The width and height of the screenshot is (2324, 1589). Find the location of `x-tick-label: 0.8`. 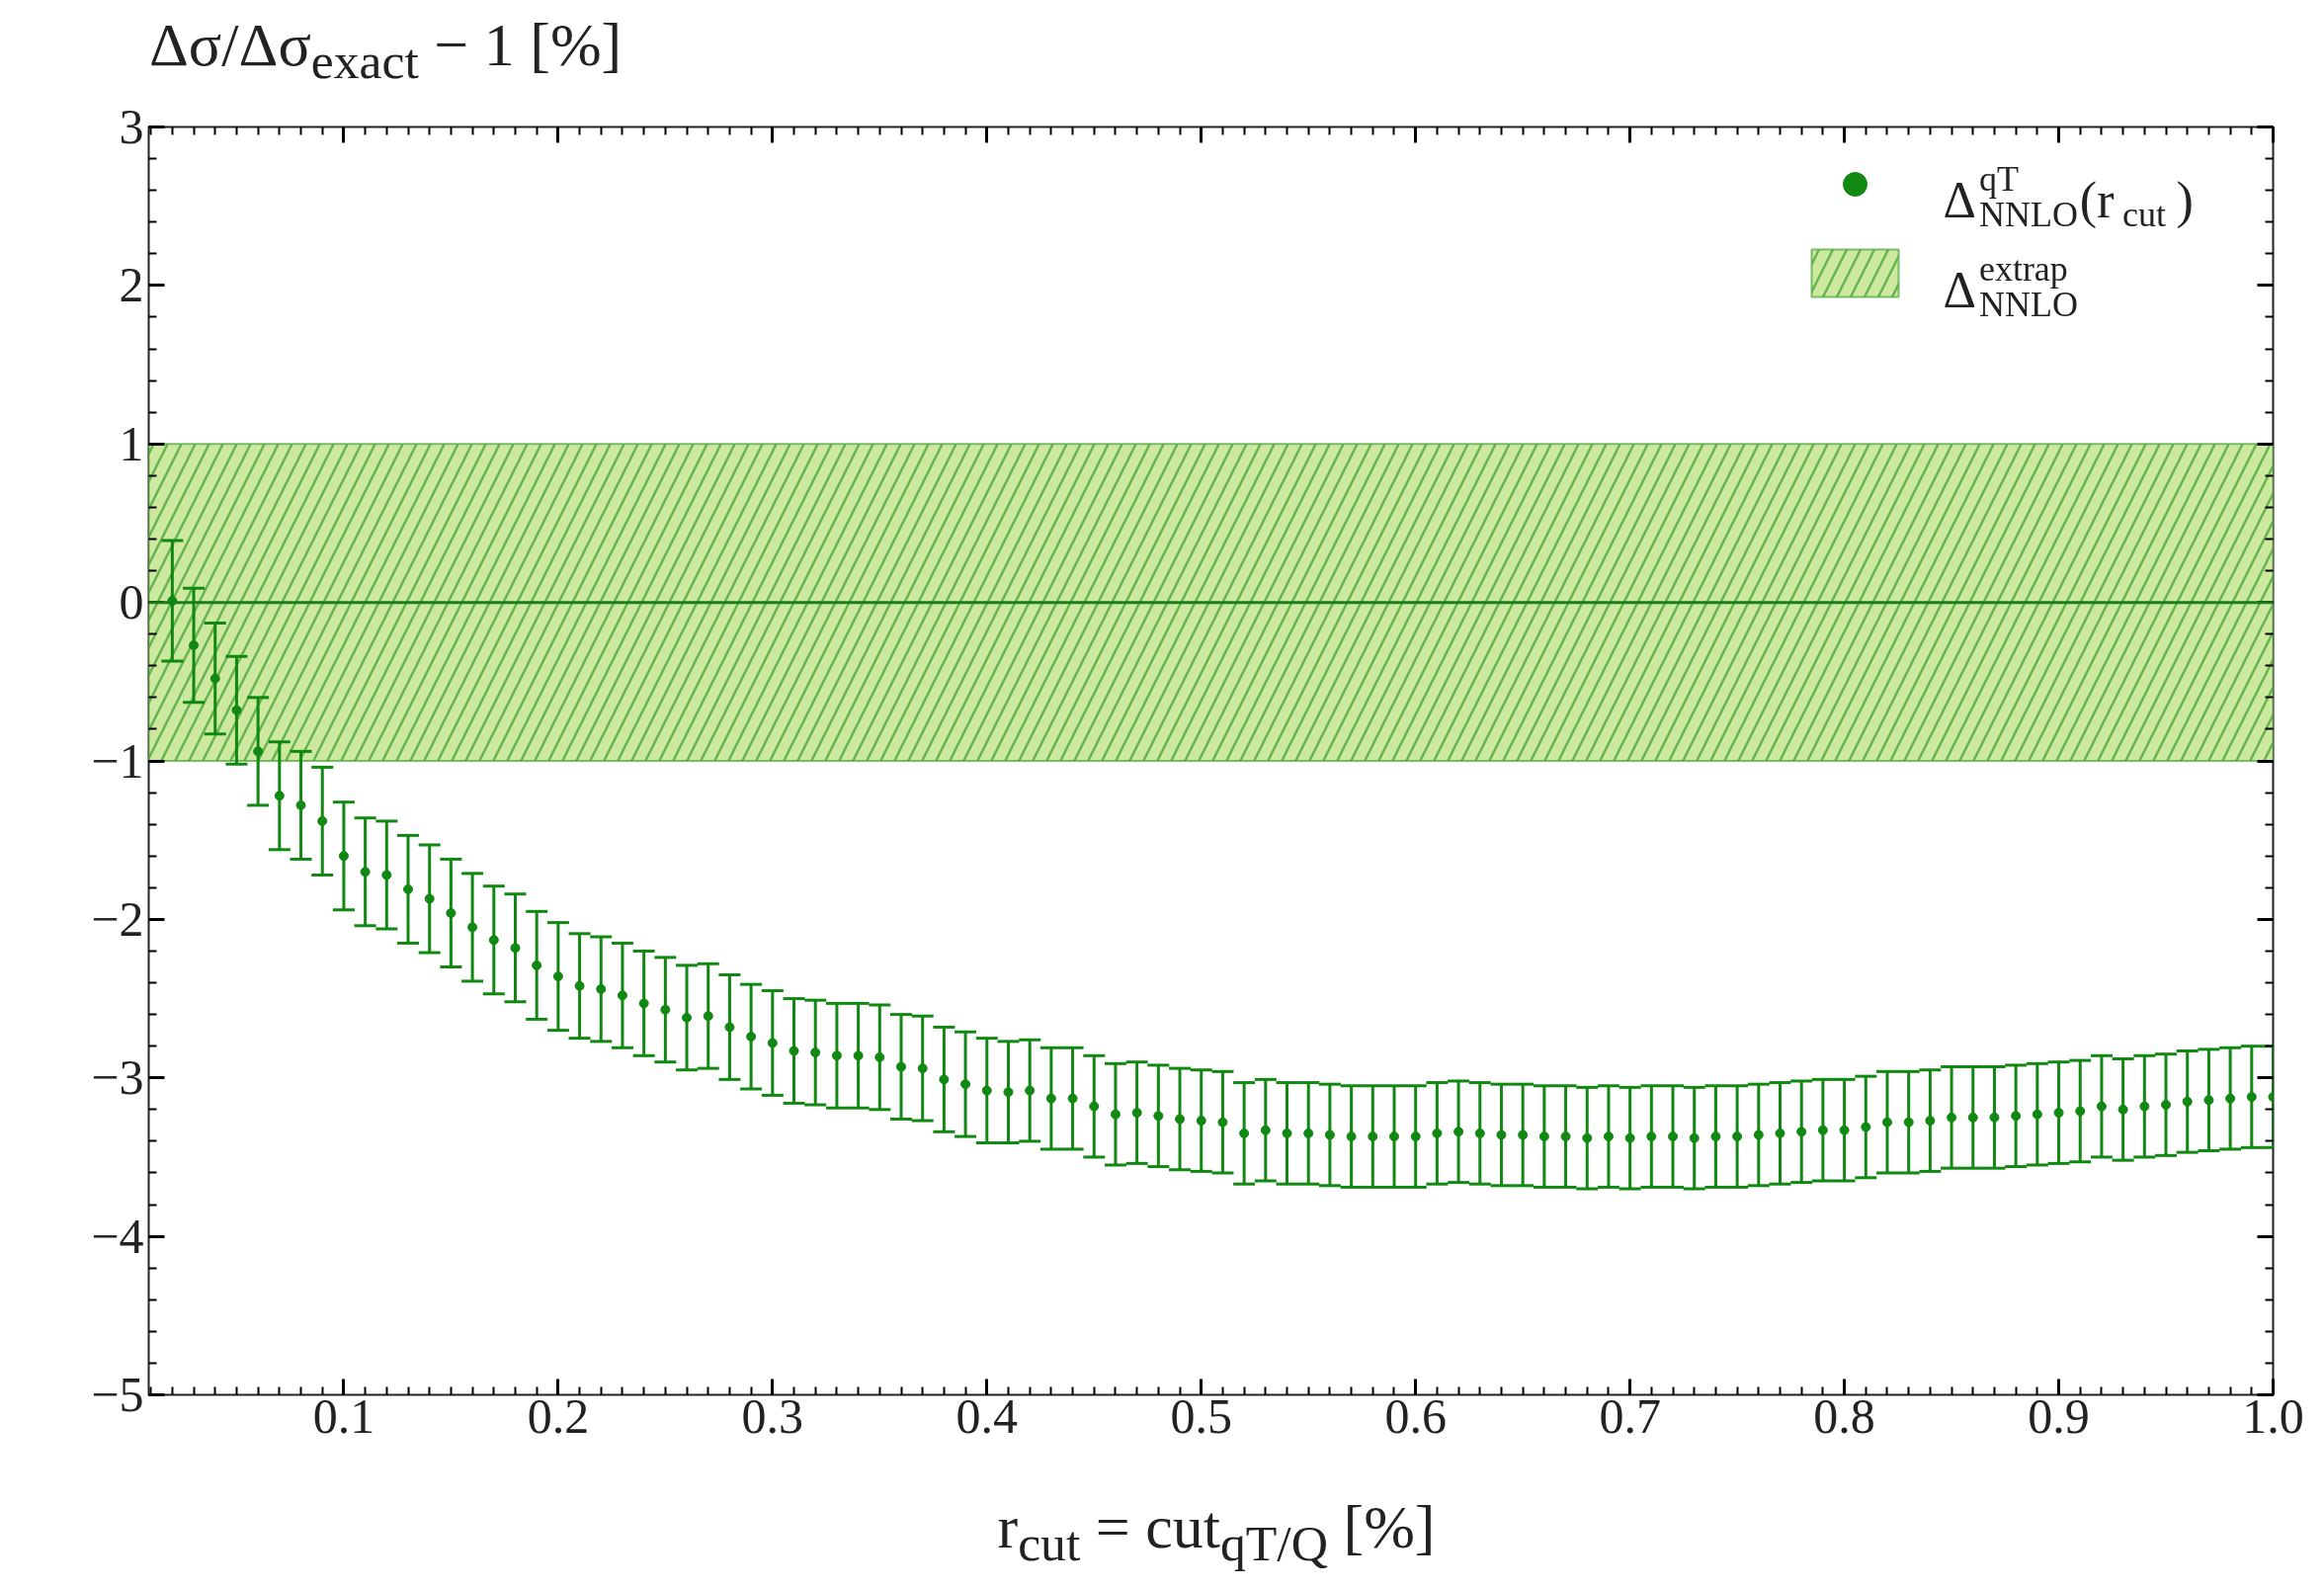

x-tick-label: 0.8 is located at coordinates (1844, 1415).